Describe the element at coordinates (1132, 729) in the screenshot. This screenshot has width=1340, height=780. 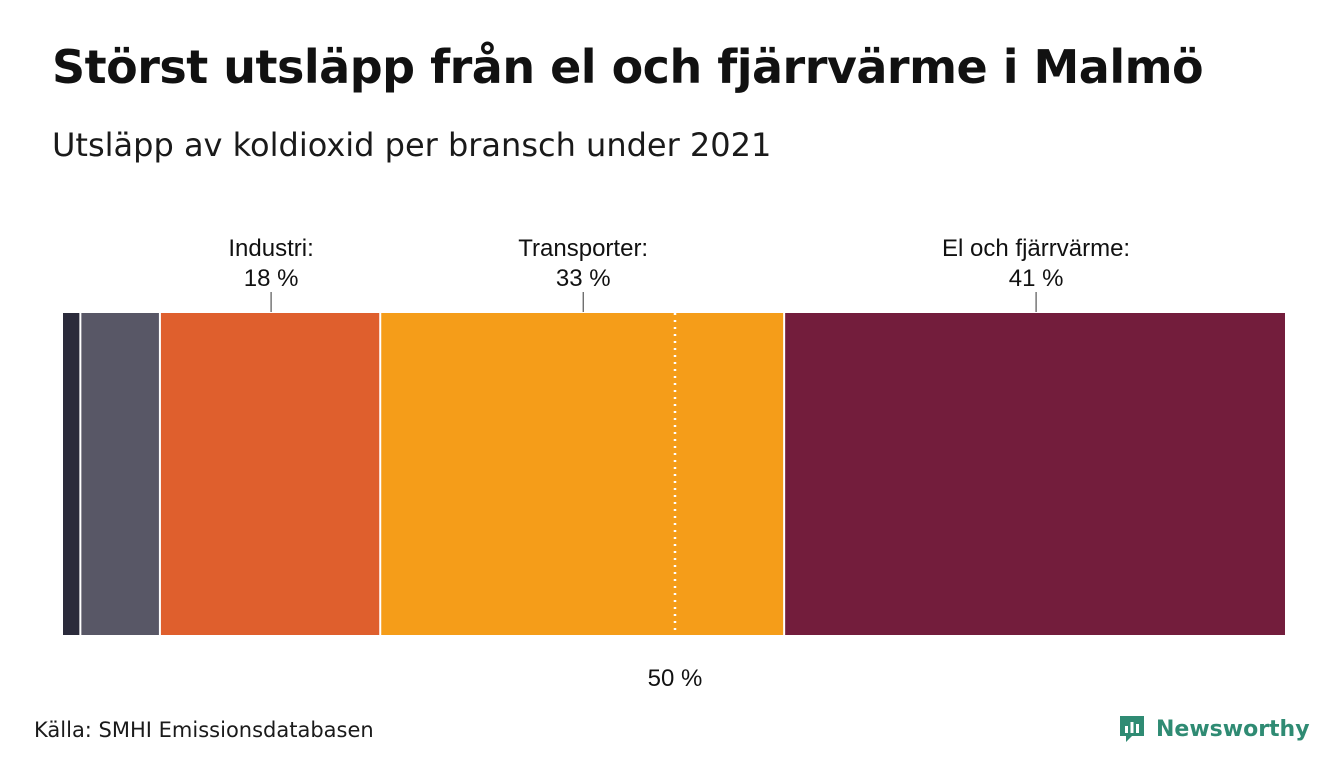
I see `newsworthy-logo-icon` at that location.